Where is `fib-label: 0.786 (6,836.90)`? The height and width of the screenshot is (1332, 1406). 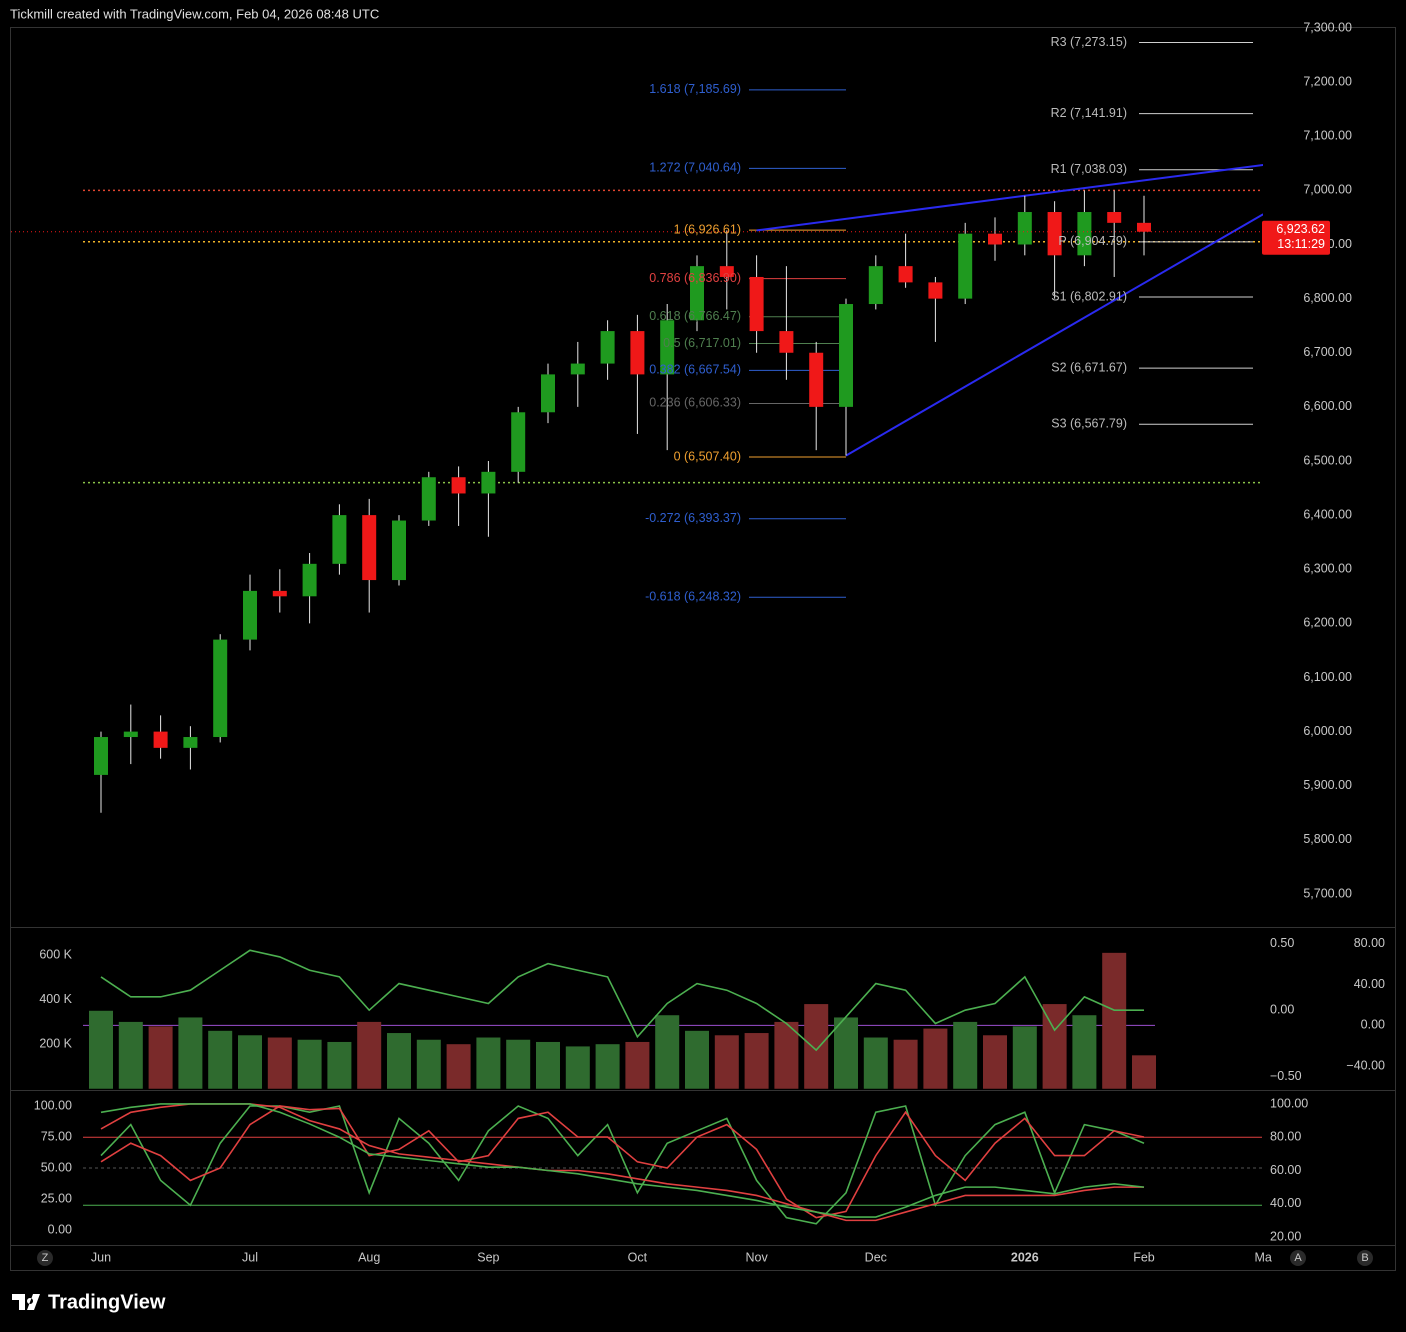
fib-label: 0.786 (6,836.90) is located at coordinates (695, 278).